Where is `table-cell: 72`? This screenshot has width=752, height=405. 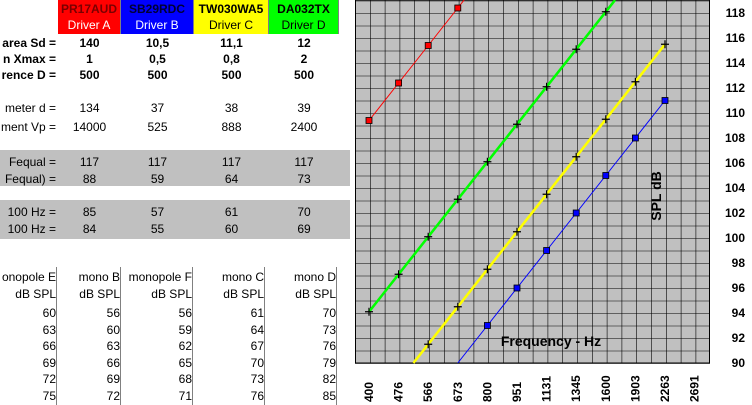
table-cell: 72 is located at coordinates (49, 379).